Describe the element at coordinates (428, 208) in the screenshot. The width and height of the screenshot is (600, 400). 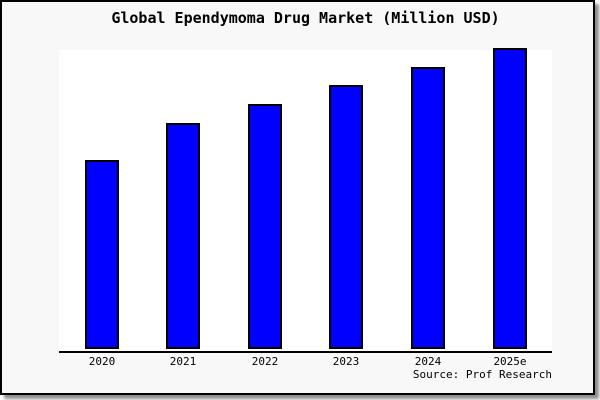
I see `bar-2024` at that location.